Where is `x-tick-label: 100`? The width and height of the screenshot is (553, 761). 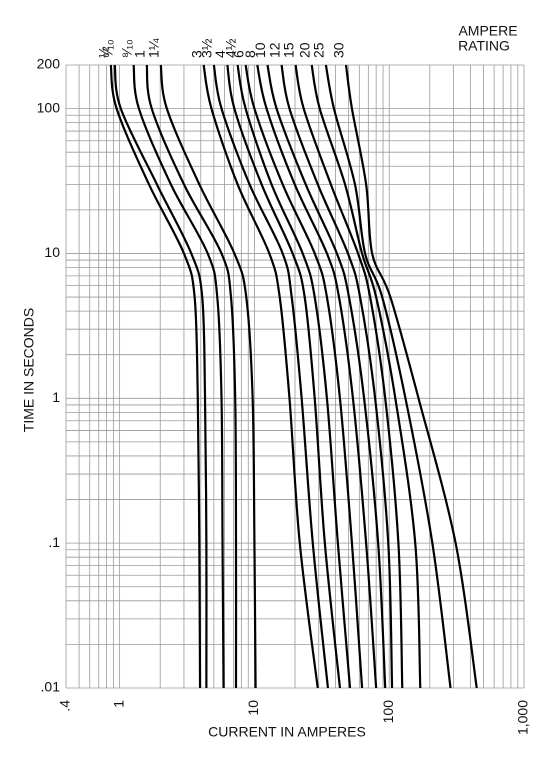
x-tick-label: 100 is located at coordinates (388, 712).